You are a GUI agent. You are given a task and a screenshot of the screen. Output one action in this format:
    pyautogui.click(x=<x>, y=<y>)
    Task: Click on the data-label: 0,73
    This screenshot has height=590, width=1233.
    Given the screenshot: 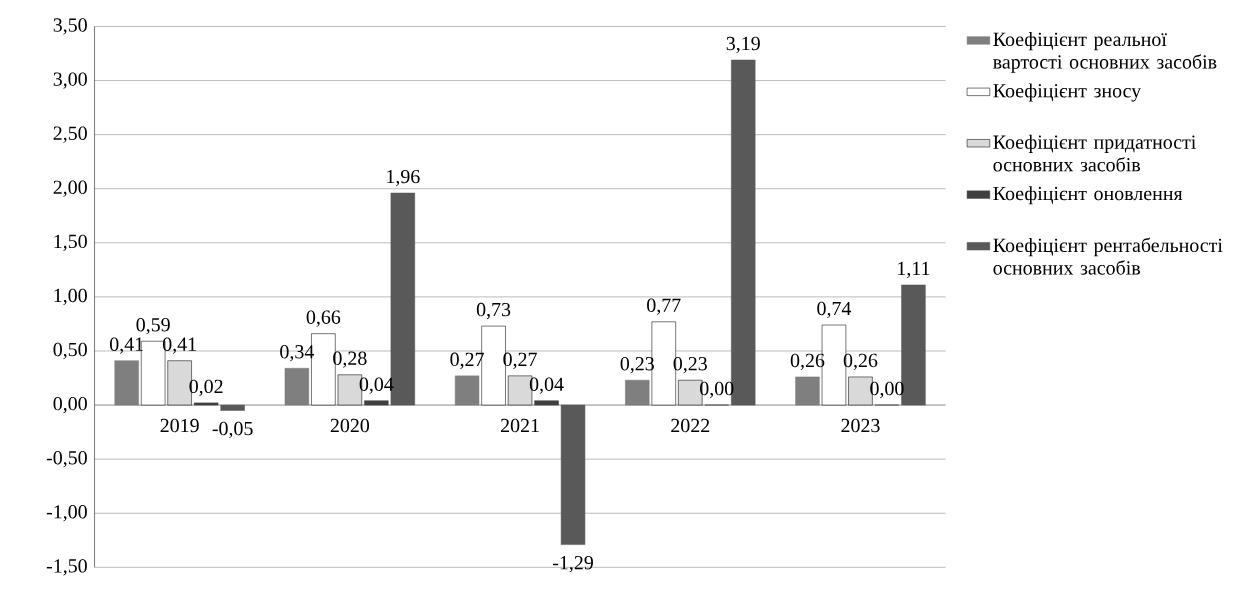 What is the action you would take?
    pyautogui.click(x=493, y=311)
    